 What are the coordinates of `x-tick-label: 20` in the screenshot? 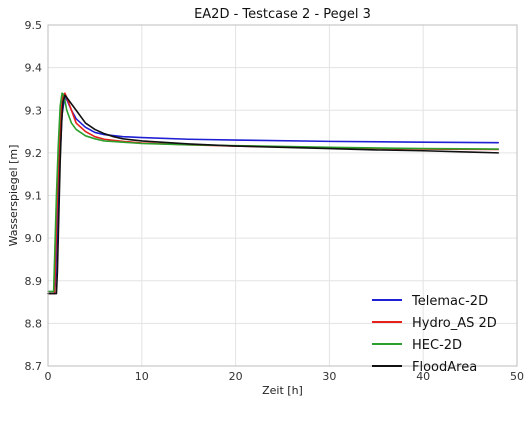 It's located at (236, 376).